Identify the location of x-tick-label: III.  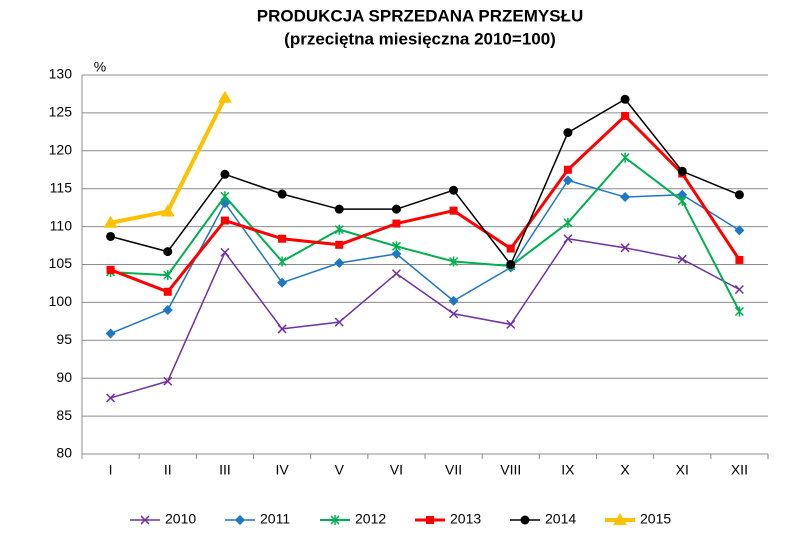
(225, 470).